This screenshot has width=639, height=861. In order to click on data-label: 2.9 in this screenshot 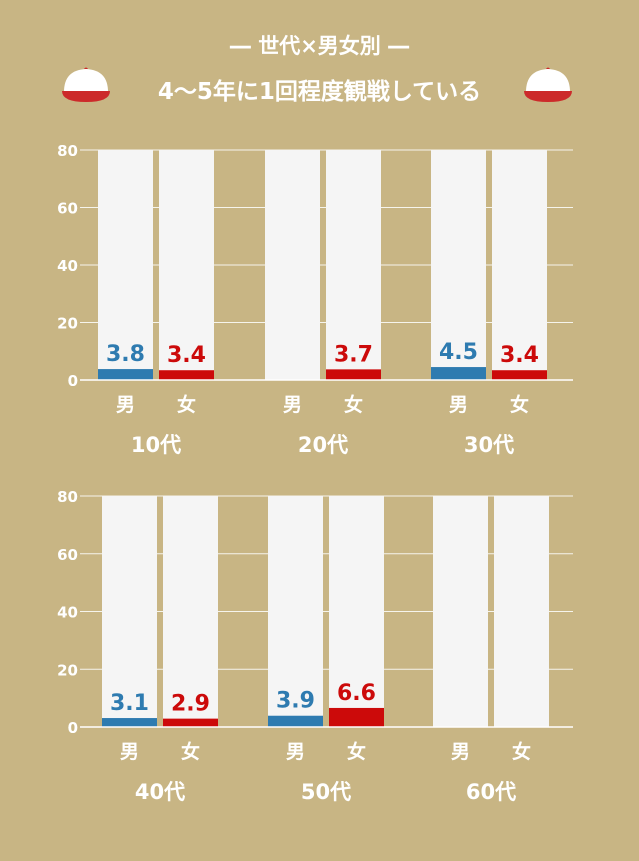, I will do `click(190, 704)`.